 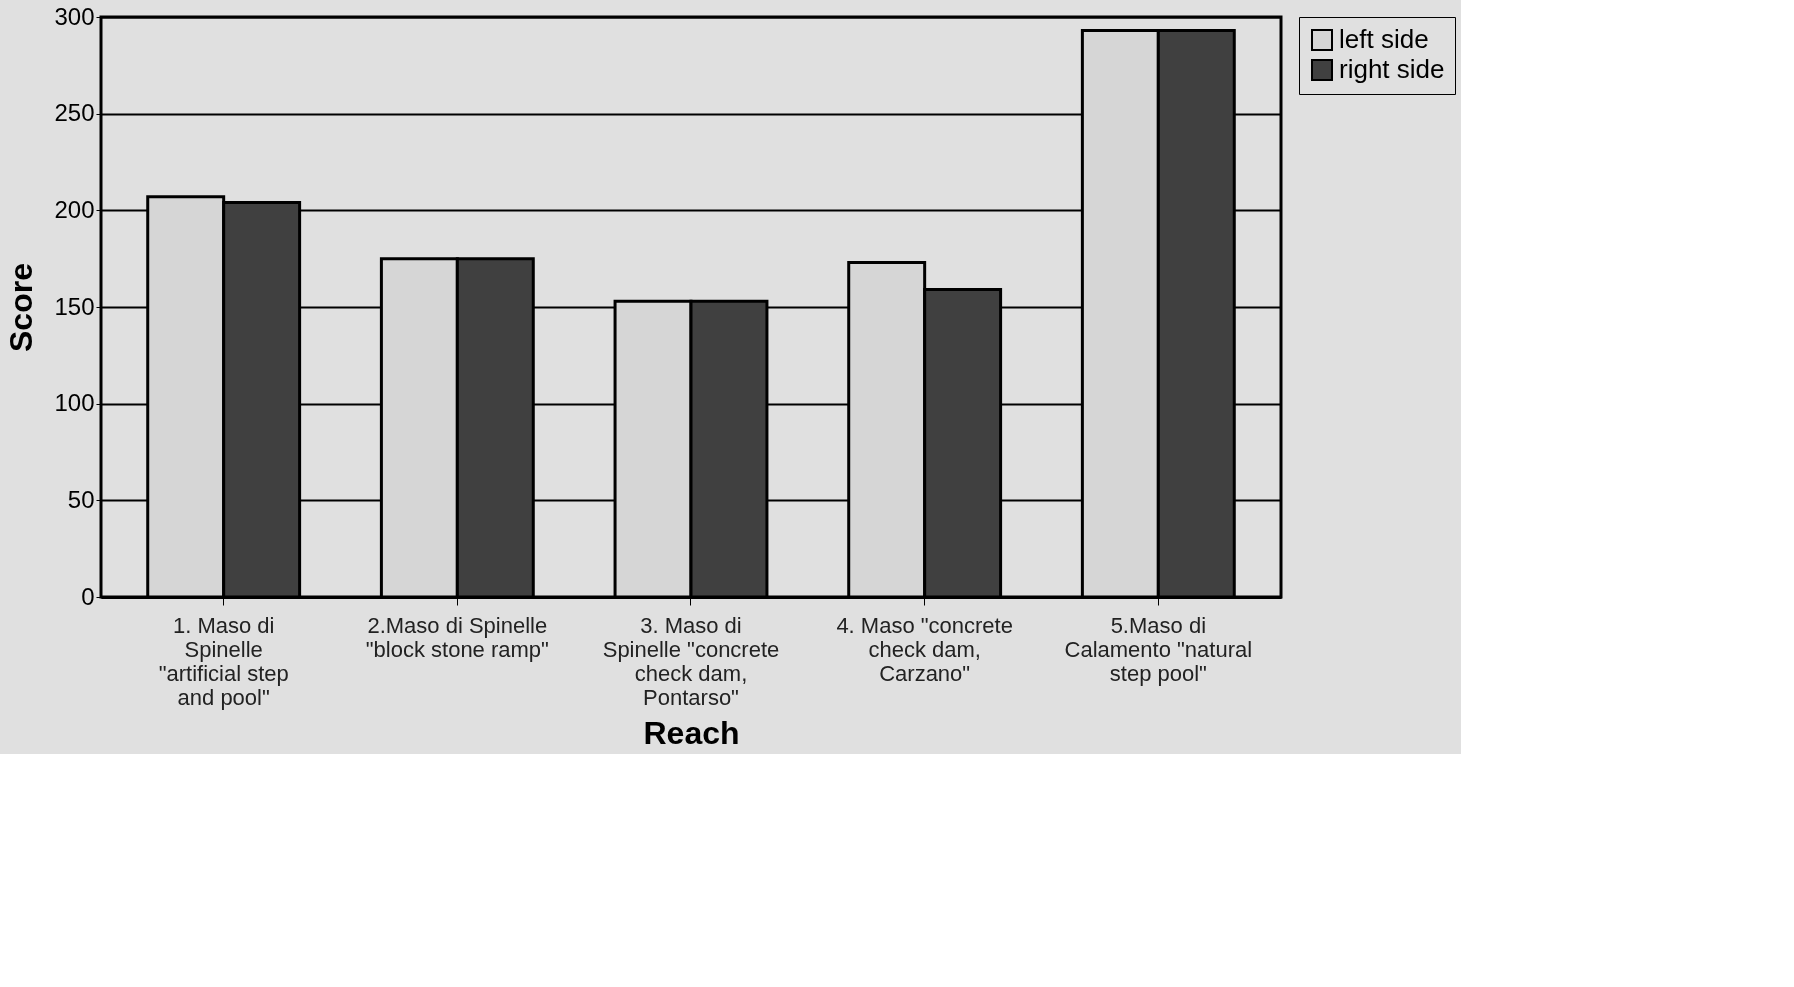 What do you see at coordinates (74, 403) in the screenshot?
I see `y-tick-label: 100` at bounding box center [74, 403].